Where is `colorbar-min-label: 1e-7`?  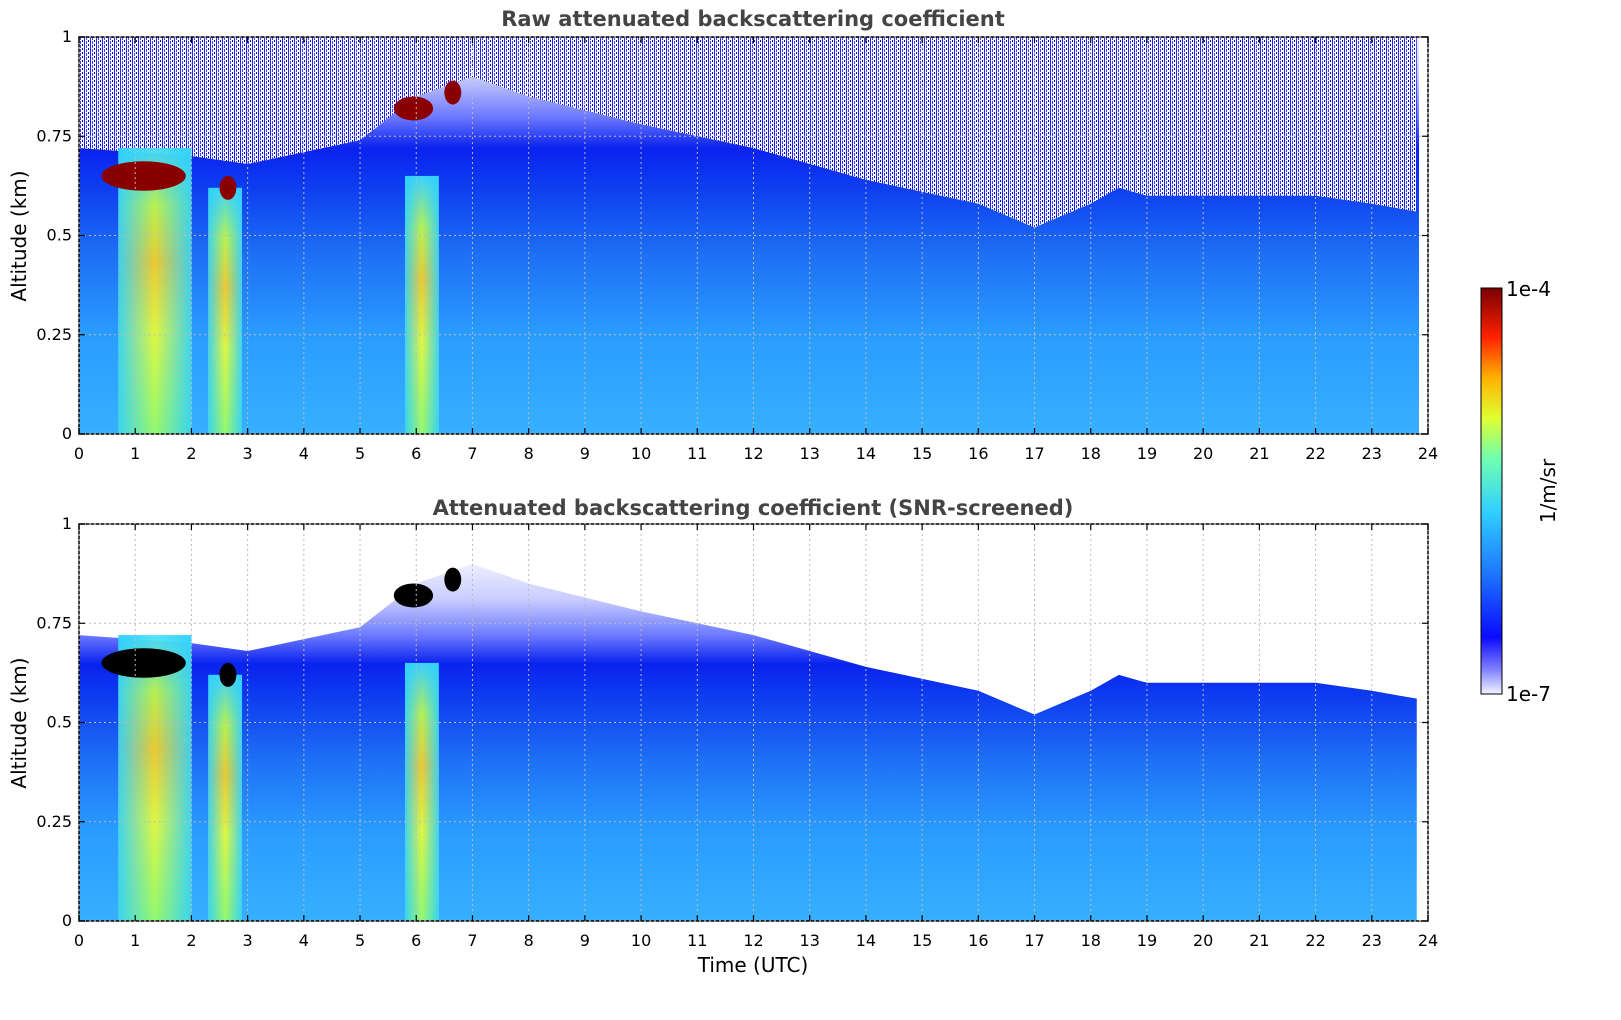
colorbar-min-label: 1e-7 is located at coordinates (1528, 694).